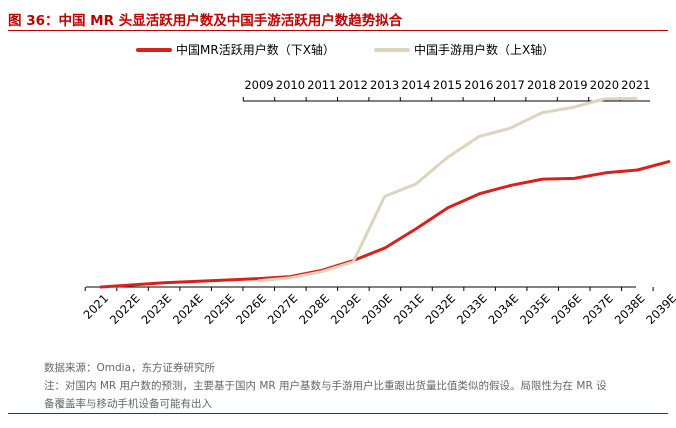  What do you see at coordinates (283, 309) in the screenshot?
I see `x-bottom-tick-label: 2027E` at bounding box center [283, 309].